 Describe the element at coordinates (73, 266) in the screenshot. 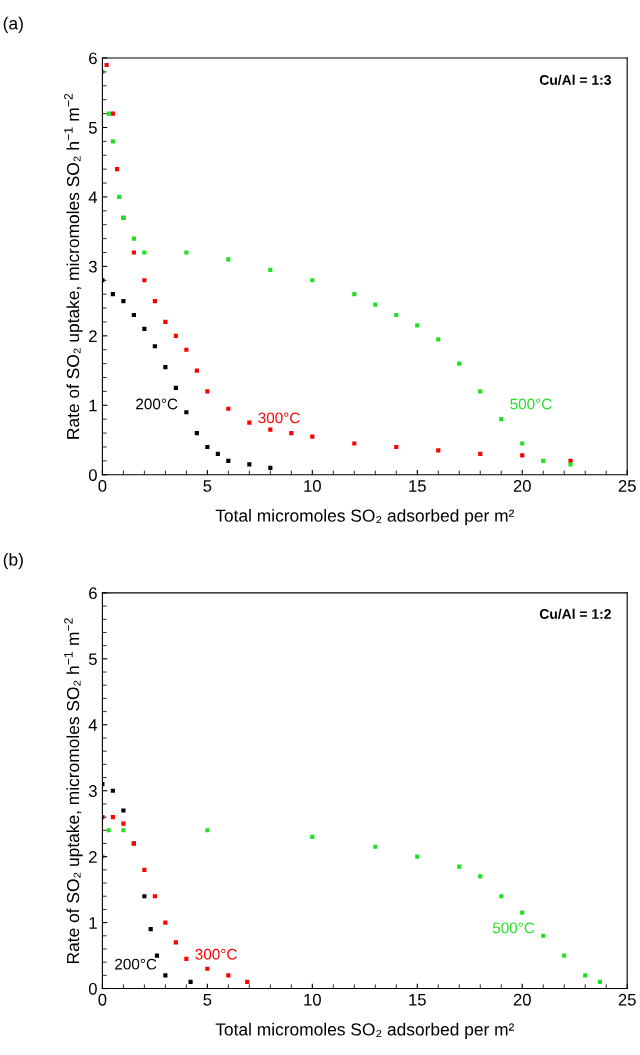

I see `y-axis-title: Rate of SO₂ uptake, micromoles SO₂ h$^{−1}$ m$^{−2}$` at that location.